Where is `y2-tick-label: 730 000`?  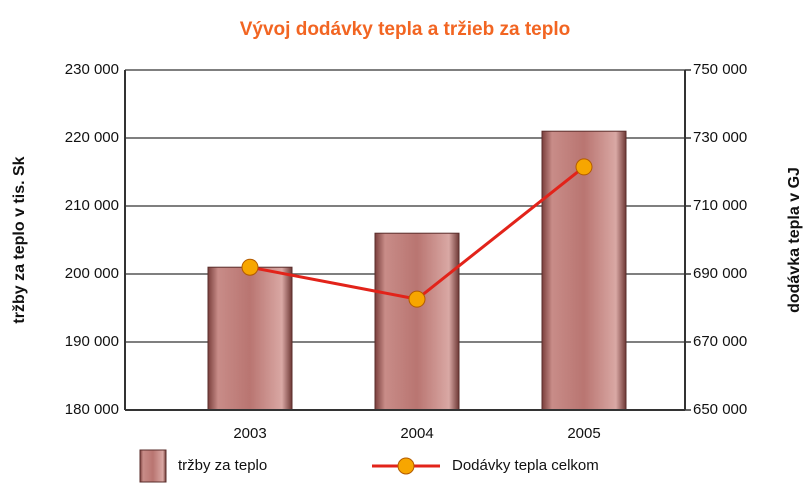 y2-tick-label: 730 000 is located at coordinates (720, 137).